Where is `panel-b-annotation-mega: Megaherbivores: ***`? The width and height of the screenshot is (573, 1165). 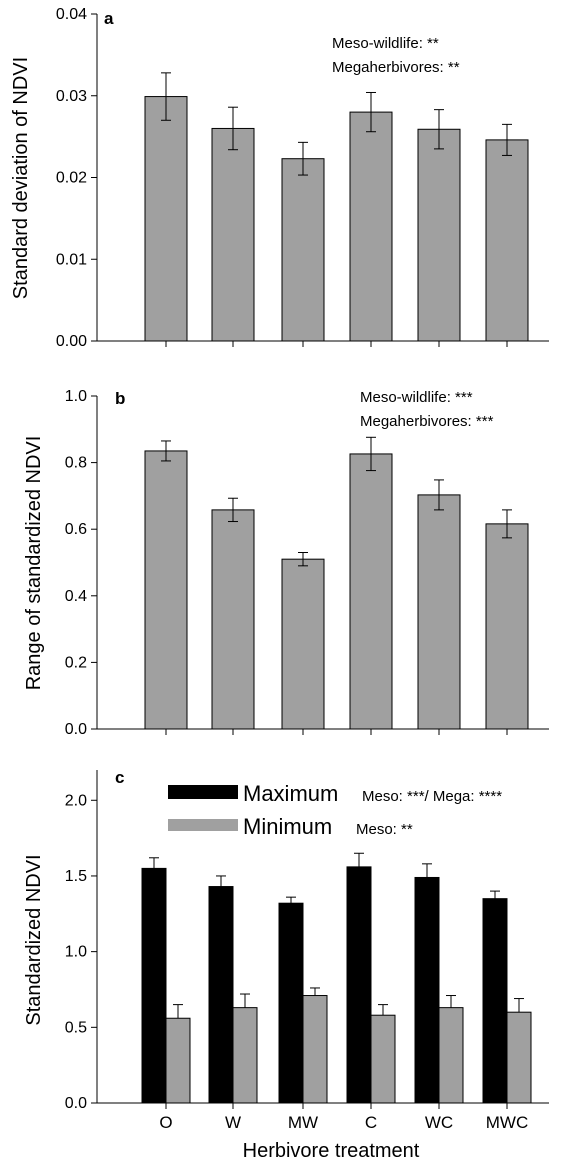 panel-b-annotation-mega: Megaherbivores: *** is located at coordinates (427, 421).